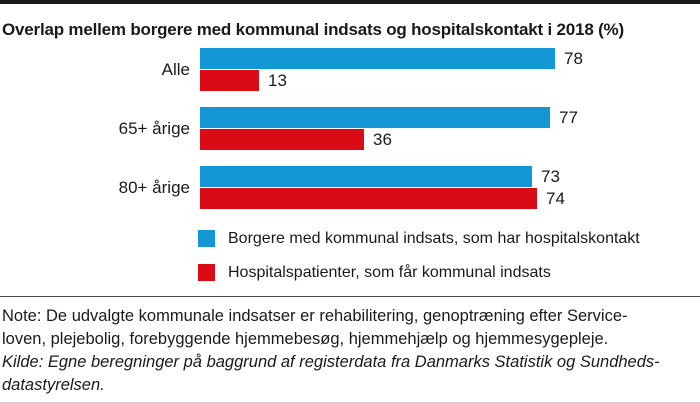 The height and width of the screenshot is (403, 700). What do you see at coordinates (555, 198) in the screenshot?
I see `value-label: 74` at bounding box center [555, 198].